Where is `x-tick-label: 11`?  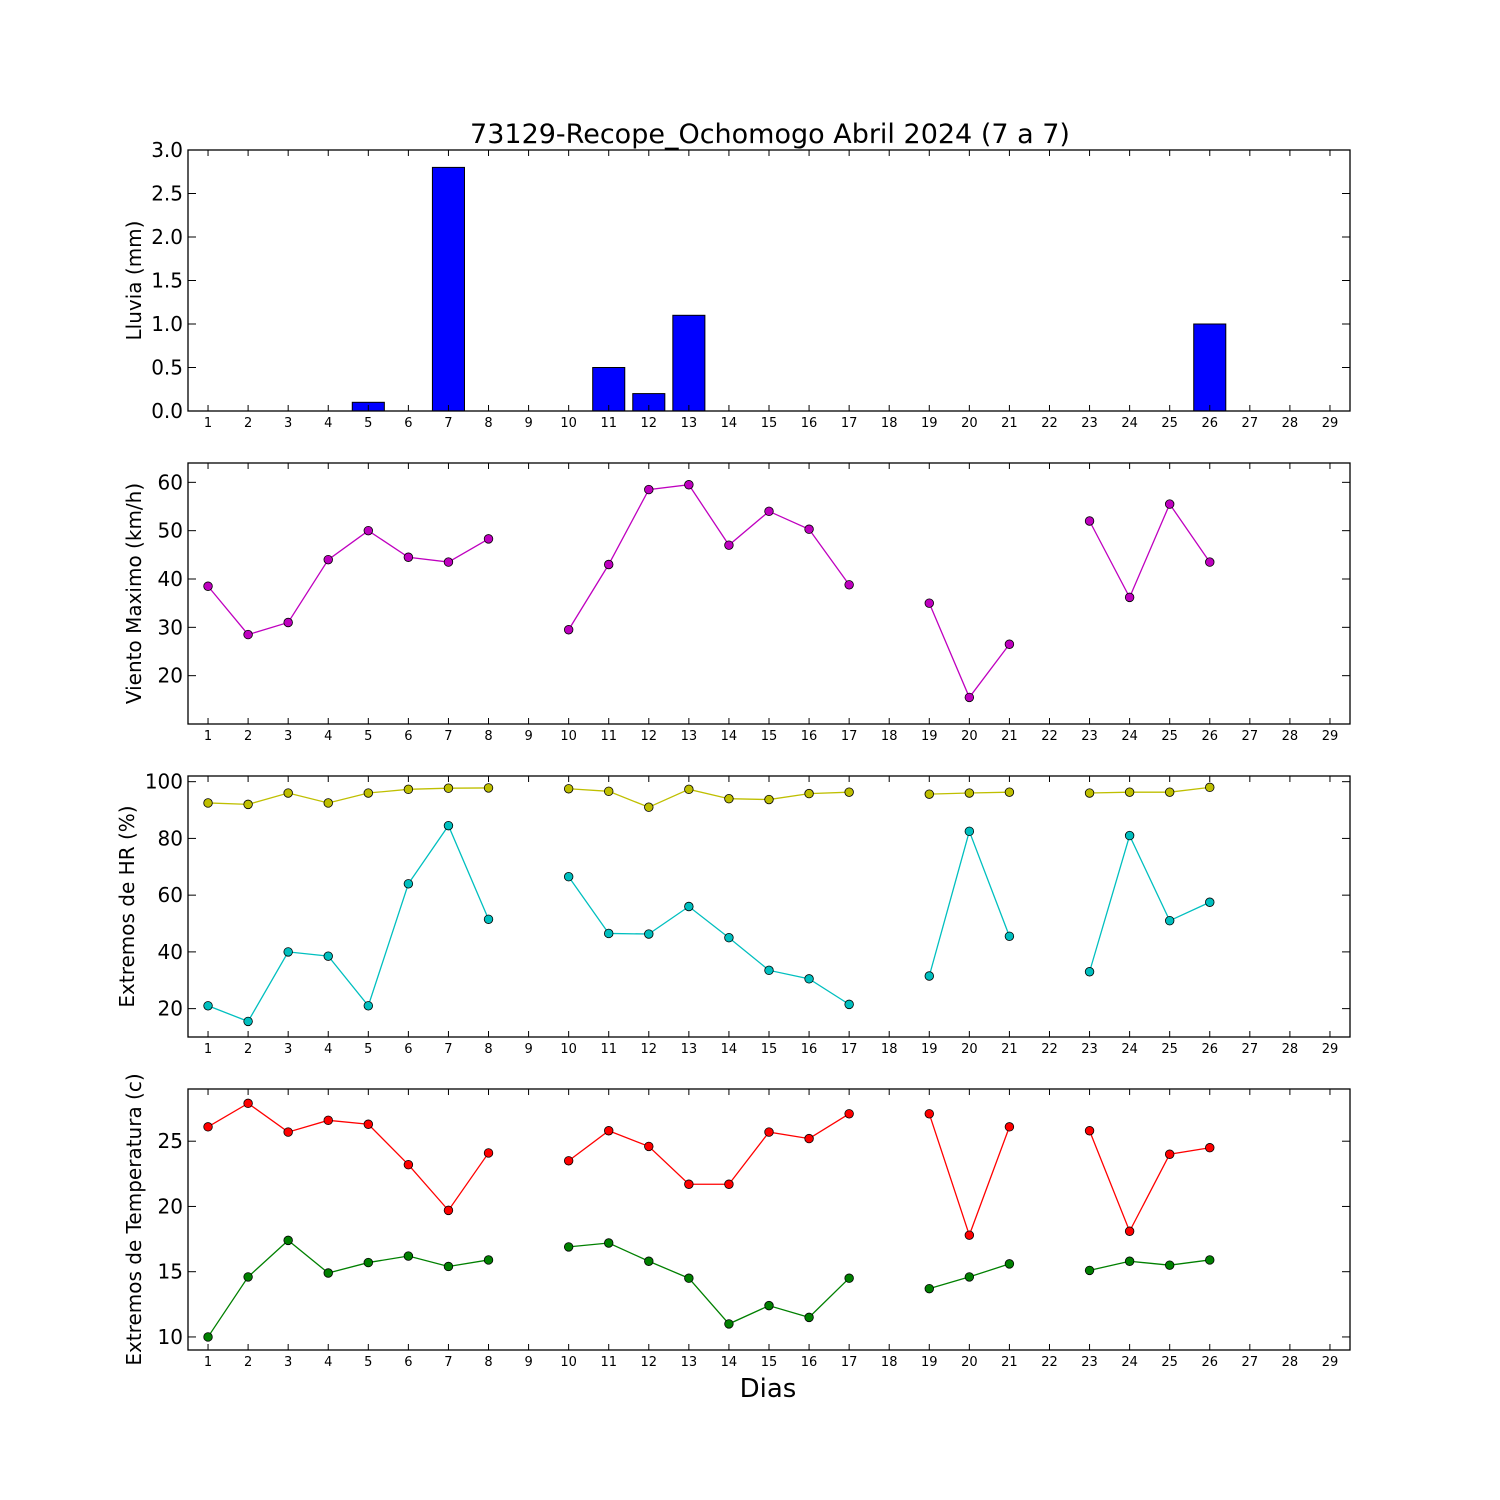 x-tick-label: 11 is located at coordinates (608, 423).